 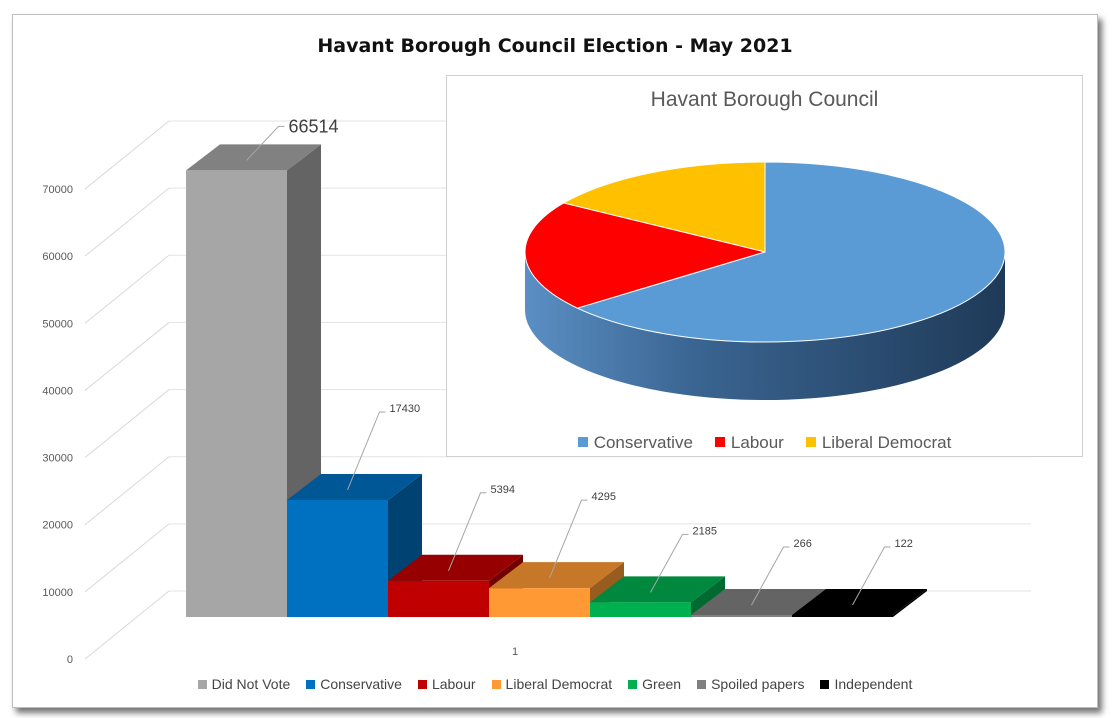 I want to click on legend-label: Independent, so click(x=873, y=684).